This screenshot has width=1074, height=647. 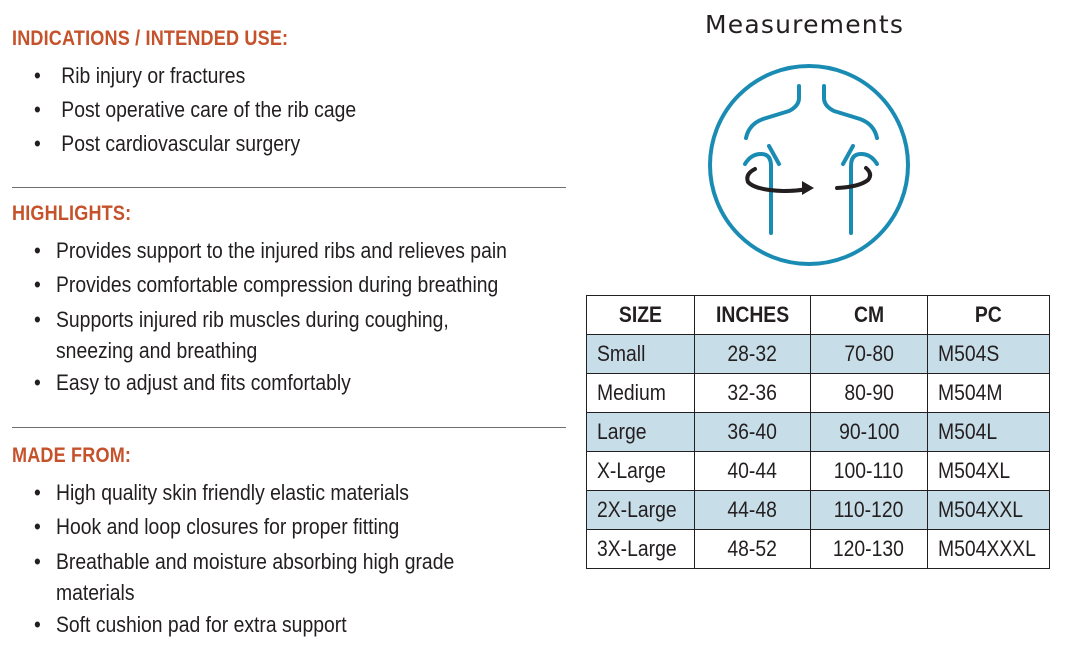 I want to click on size-cell: Small, so click(x=640, y=354).